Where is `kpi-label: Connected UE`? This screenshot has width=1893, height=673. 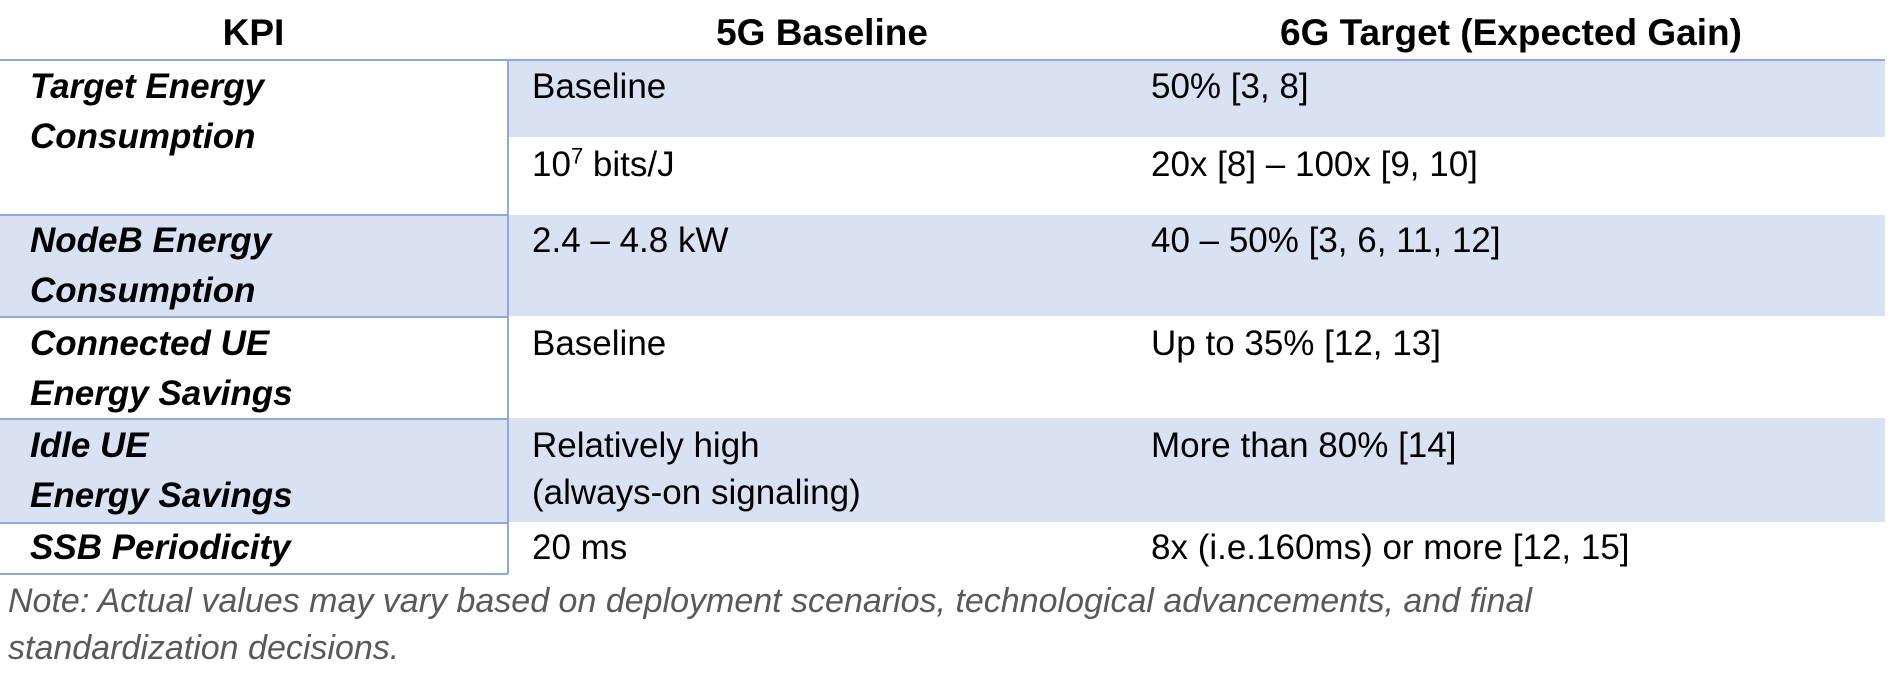 kpi-label: Connected UE is located at coordinates (150, 343).